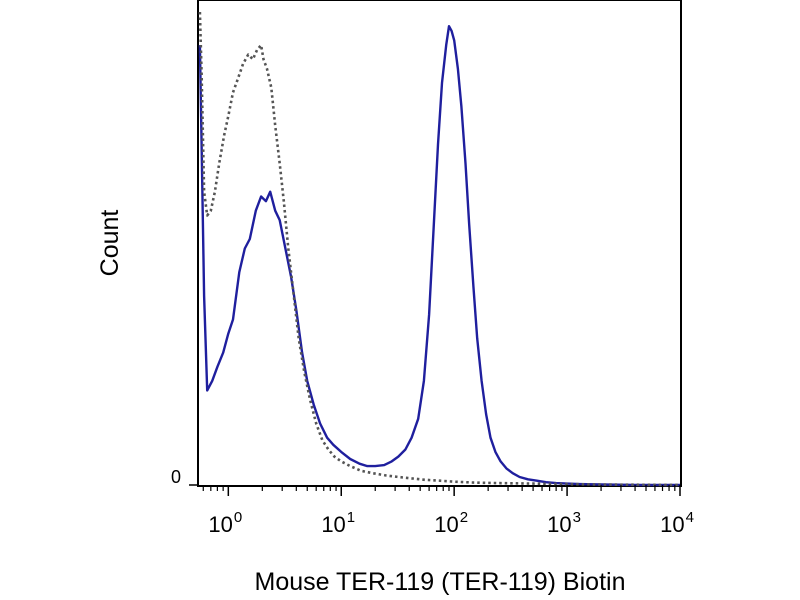  What do you see at coordinates (338, 523) in the screenshot?
I see `x-tick-label: 10¹` at bounding box center [338, 523].